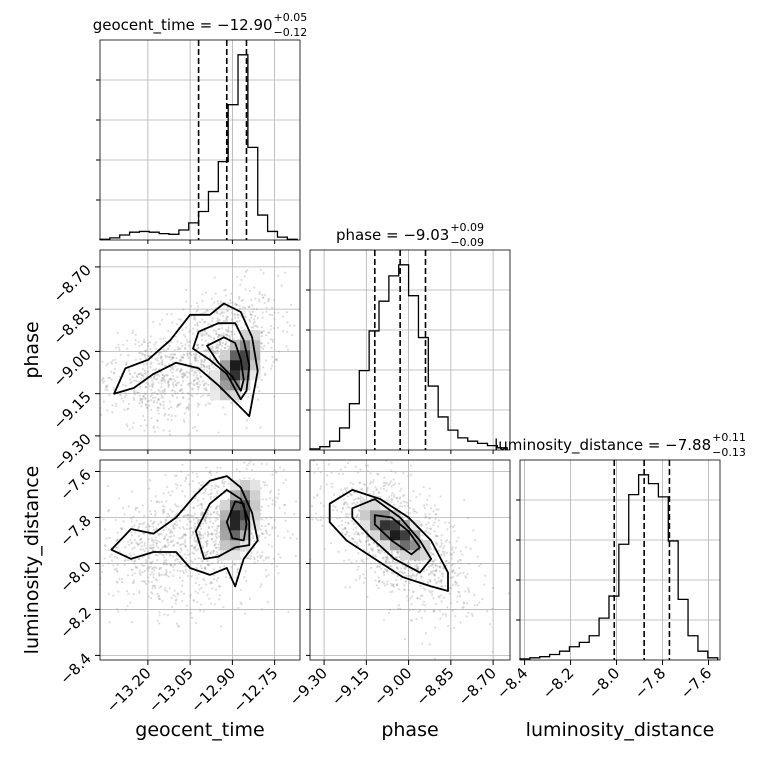  Describe the element at coordinates (235, 355) in the screenshot. I see `density-cell` at that location.